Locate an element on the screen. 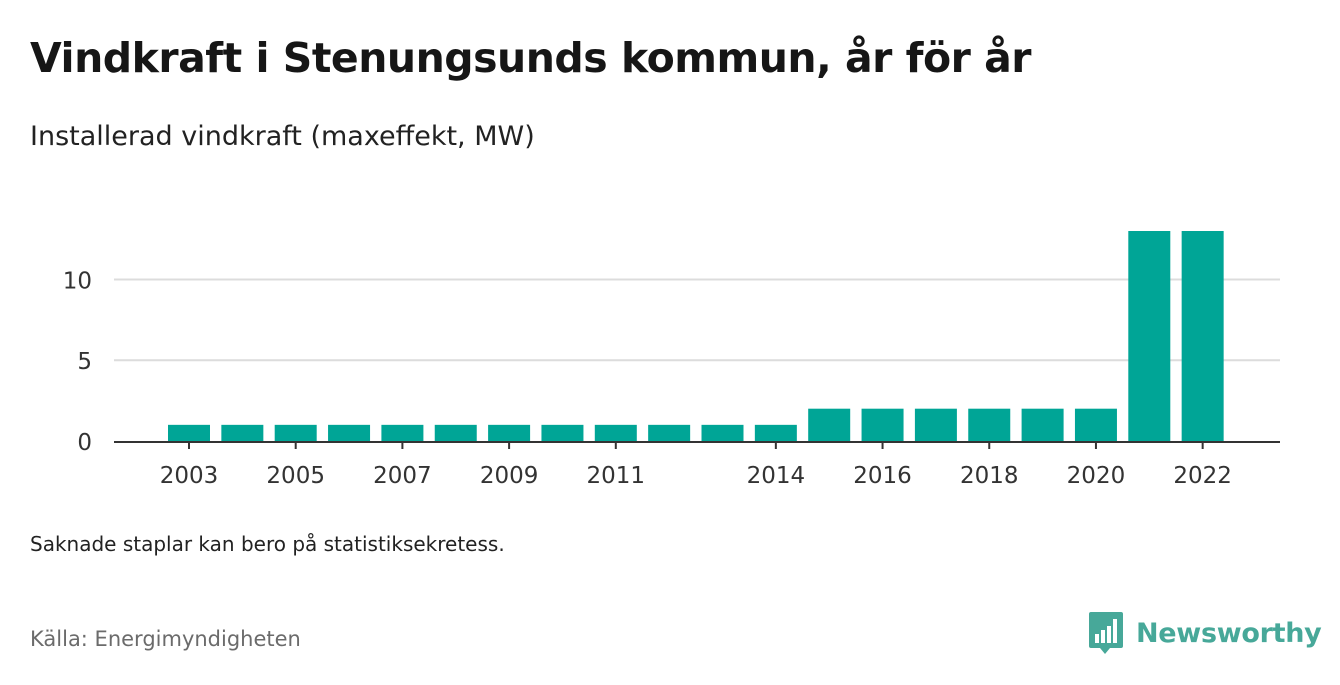 The width and height of the screenshot is (1340, 685). chart-subtitle: Installerad vindkraft (maxeffekt, MW) is located at coordinates (282, 136).